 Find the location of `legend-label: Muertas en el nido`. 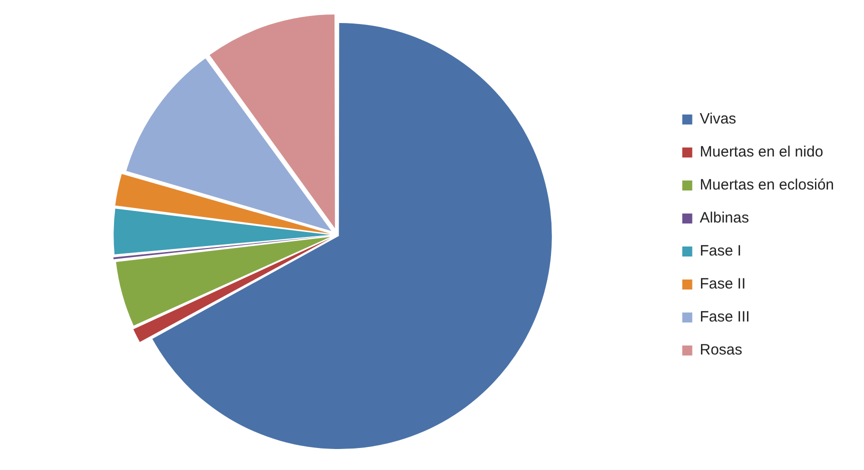

legend-label: Muertas en el nido is located at coordinates (762, 152).